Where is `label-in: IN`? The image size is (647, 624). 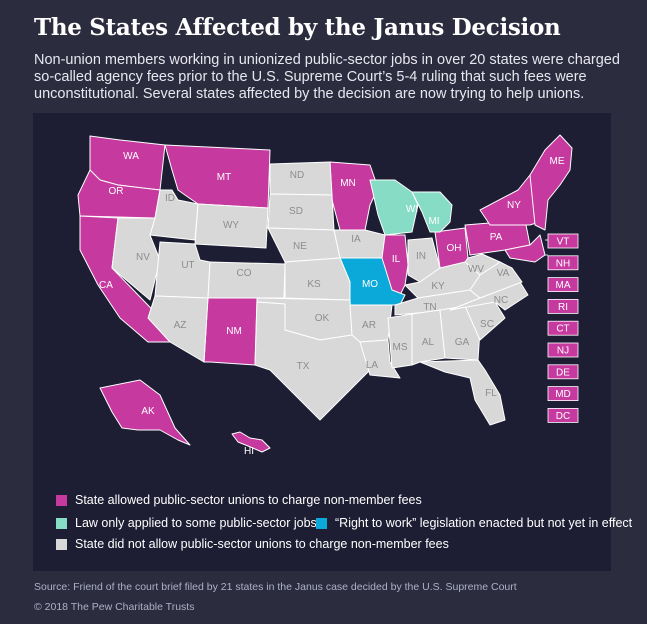
label-in: IN is located at coordinates (421, 256).